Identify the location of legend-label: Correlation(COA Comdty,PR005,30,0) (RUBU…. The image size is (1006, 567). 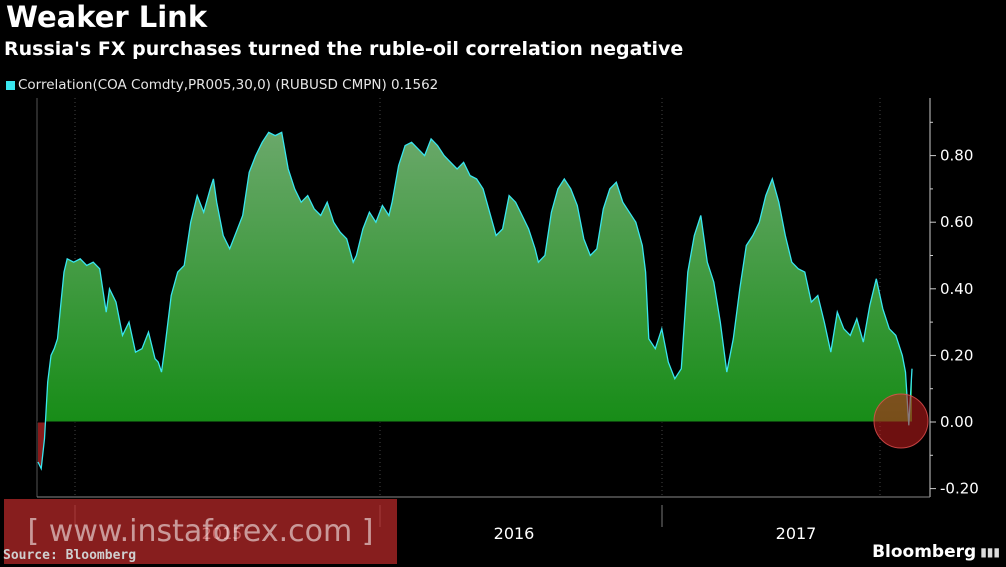
(228, 85).